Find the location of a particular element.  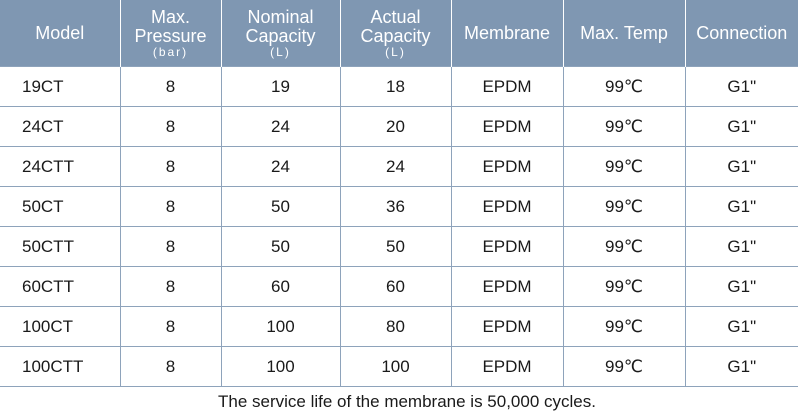

header-membrane: Membrane is located at coordinates (506, 33).